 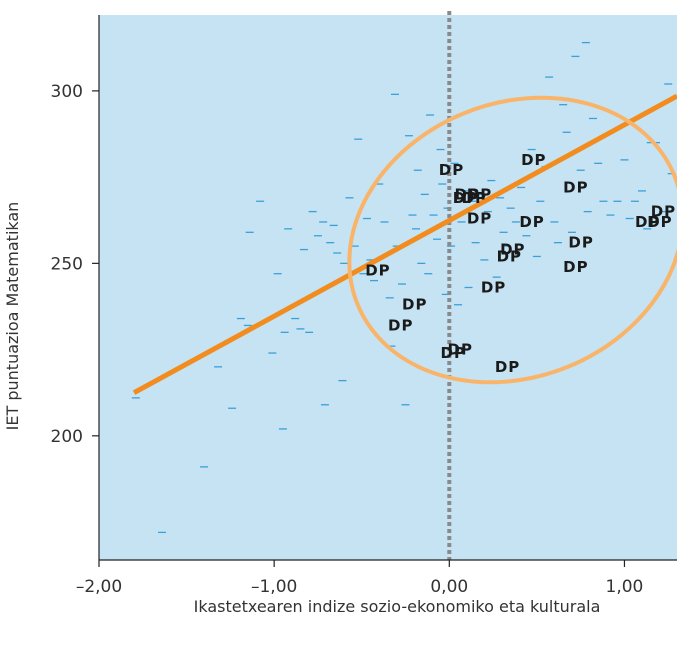 I want to click on x-tick-label: –2,00, so click(x=99, y=587).